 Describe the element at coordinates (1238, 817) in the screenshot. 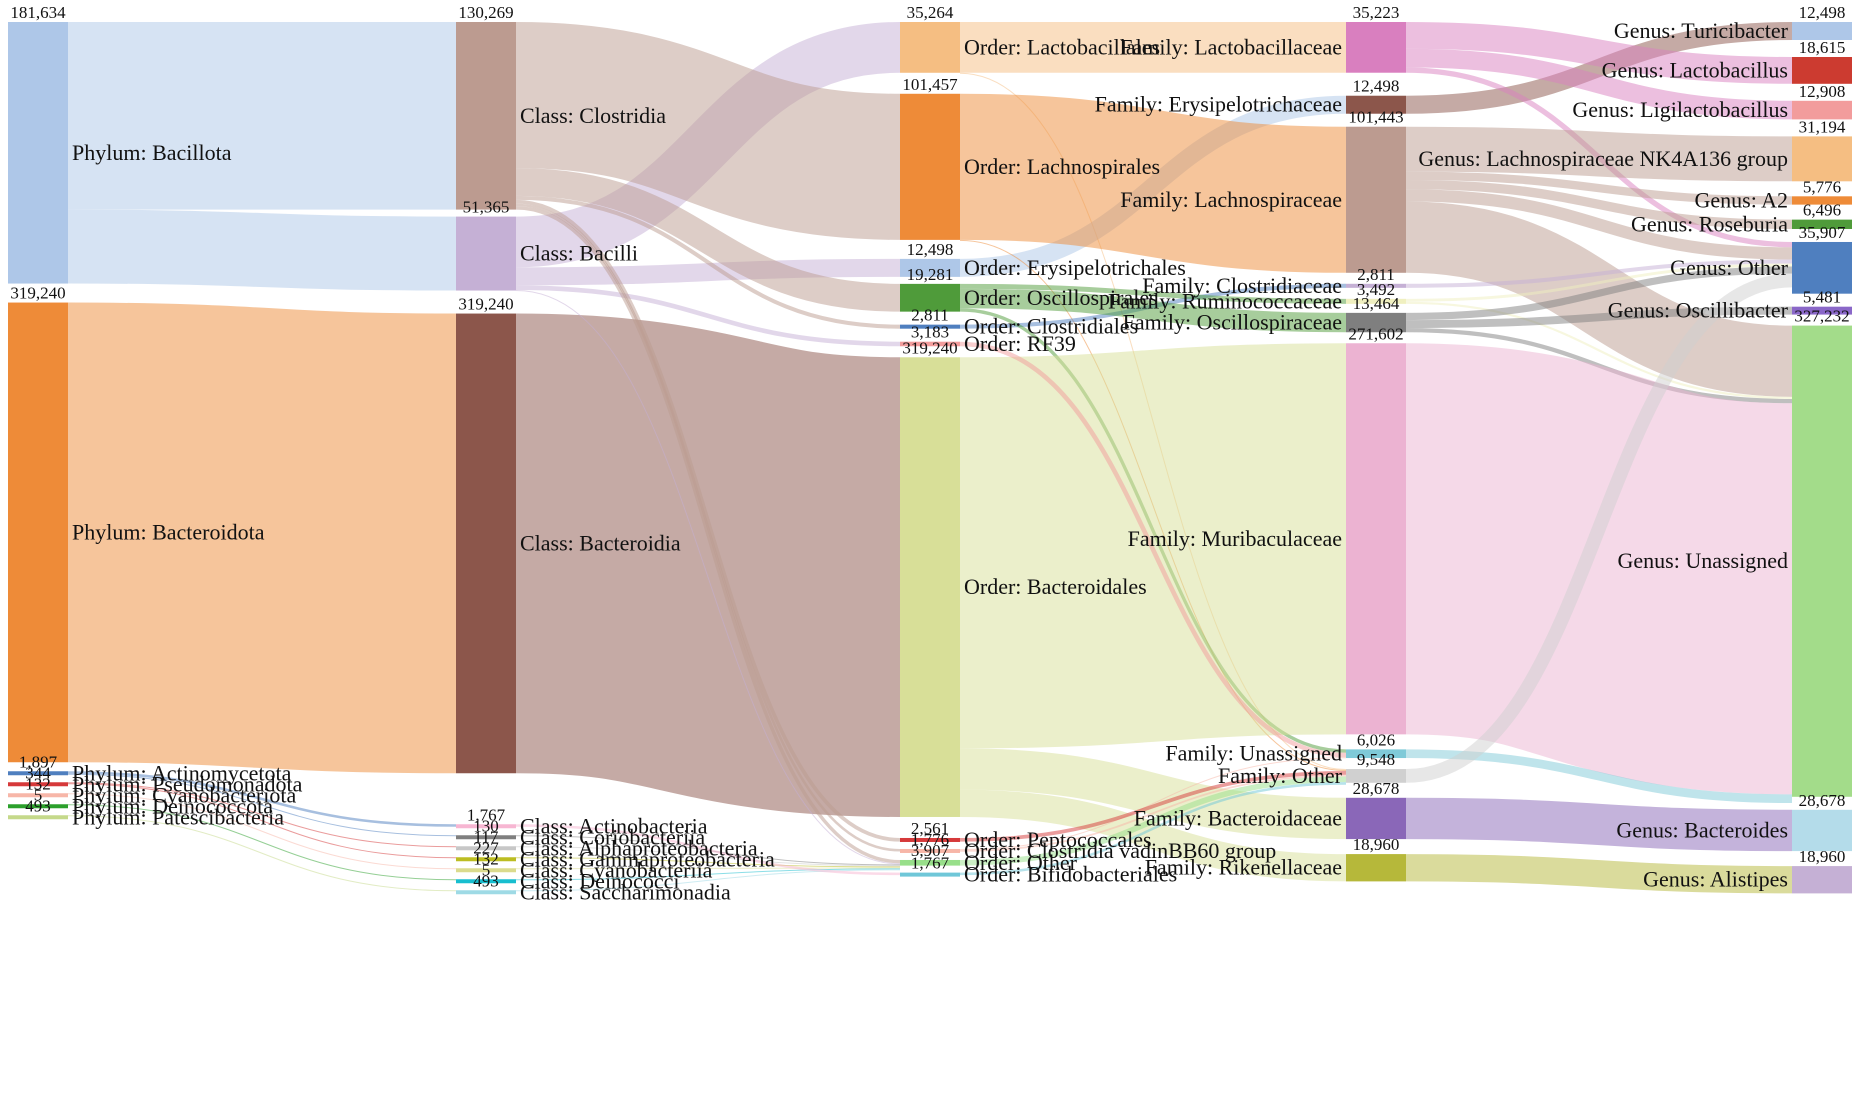

I see `sankey-label-f_bcd: Family: Bacteroidaceae` at that location.